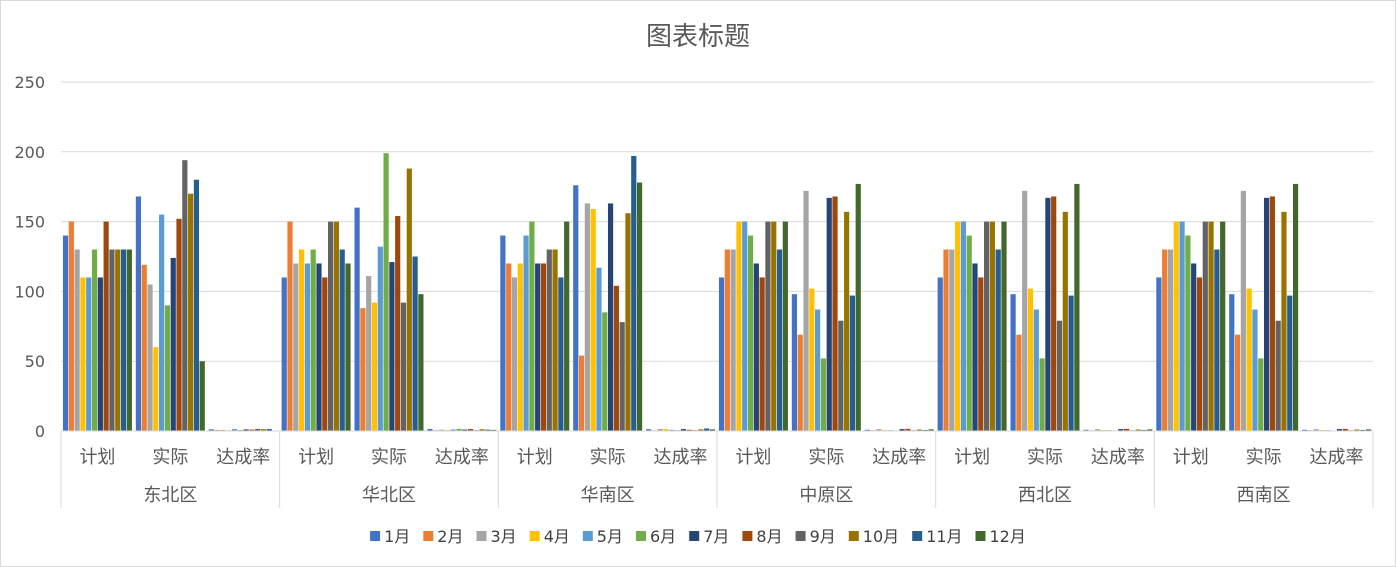  Describe the element at coordinates (389, 495) in the screenshot. I see `x-group-label: 华北区` at that location.